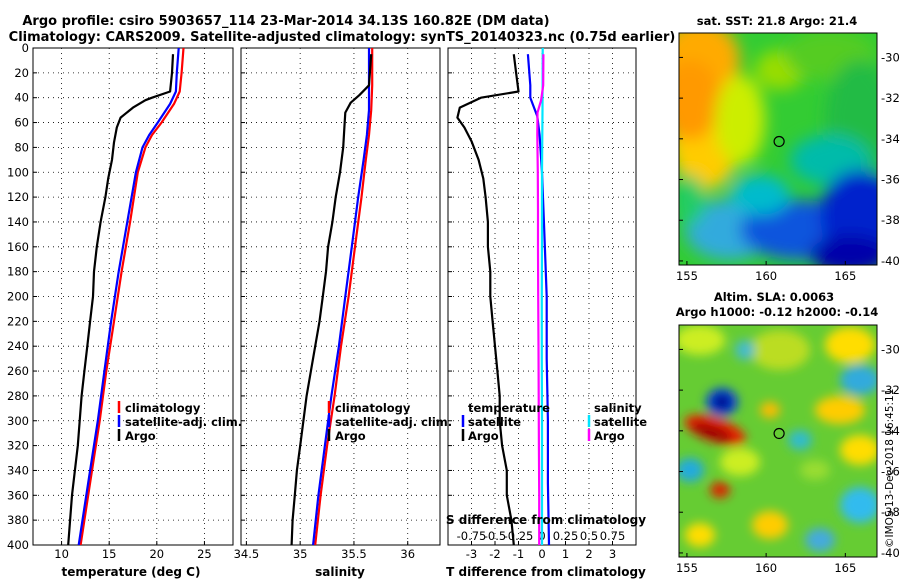  What do you see at coordinates (18, 222) in the screenshot?
I see `depth-tick-label: 140` at bounding box center [18, 222].